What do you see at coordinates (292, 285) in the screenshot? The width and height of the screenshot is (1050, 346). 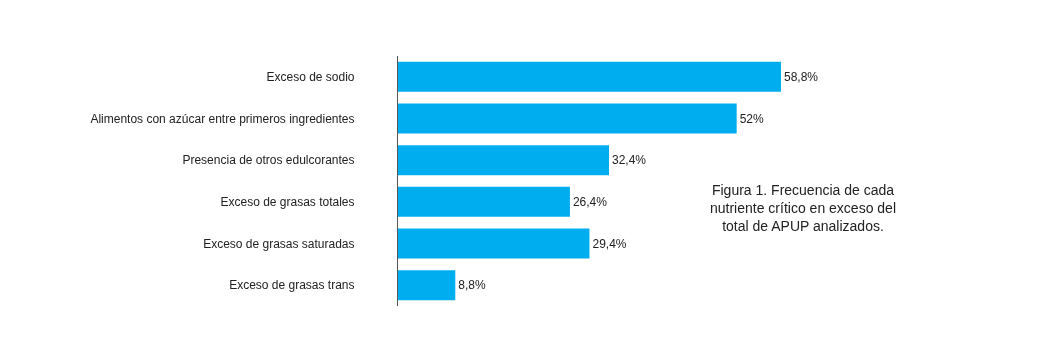 I see `y-tick-label: Exceso de grasas trans` at bounding box center [292, 285].